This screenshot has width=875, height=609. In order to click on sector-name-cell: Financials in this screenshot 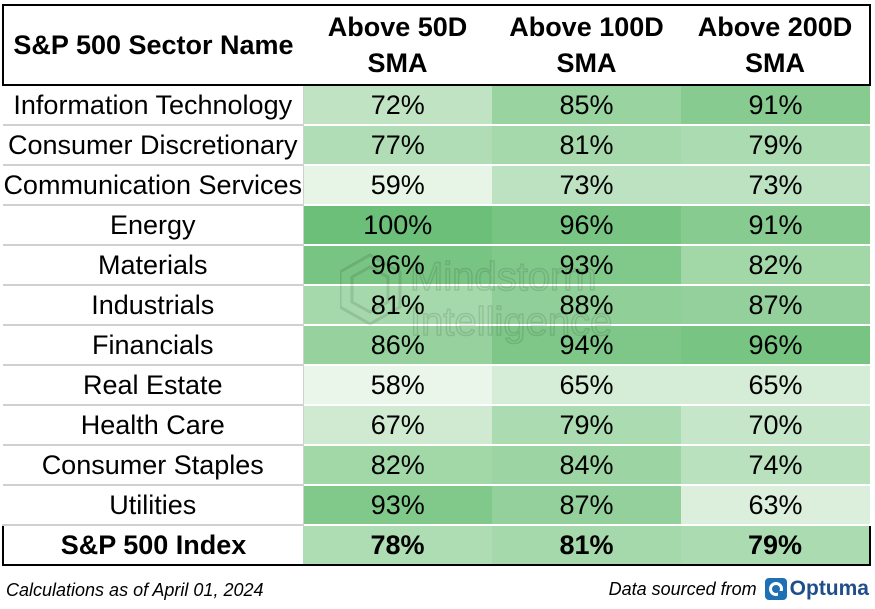, I will do `click(153, 345)`.